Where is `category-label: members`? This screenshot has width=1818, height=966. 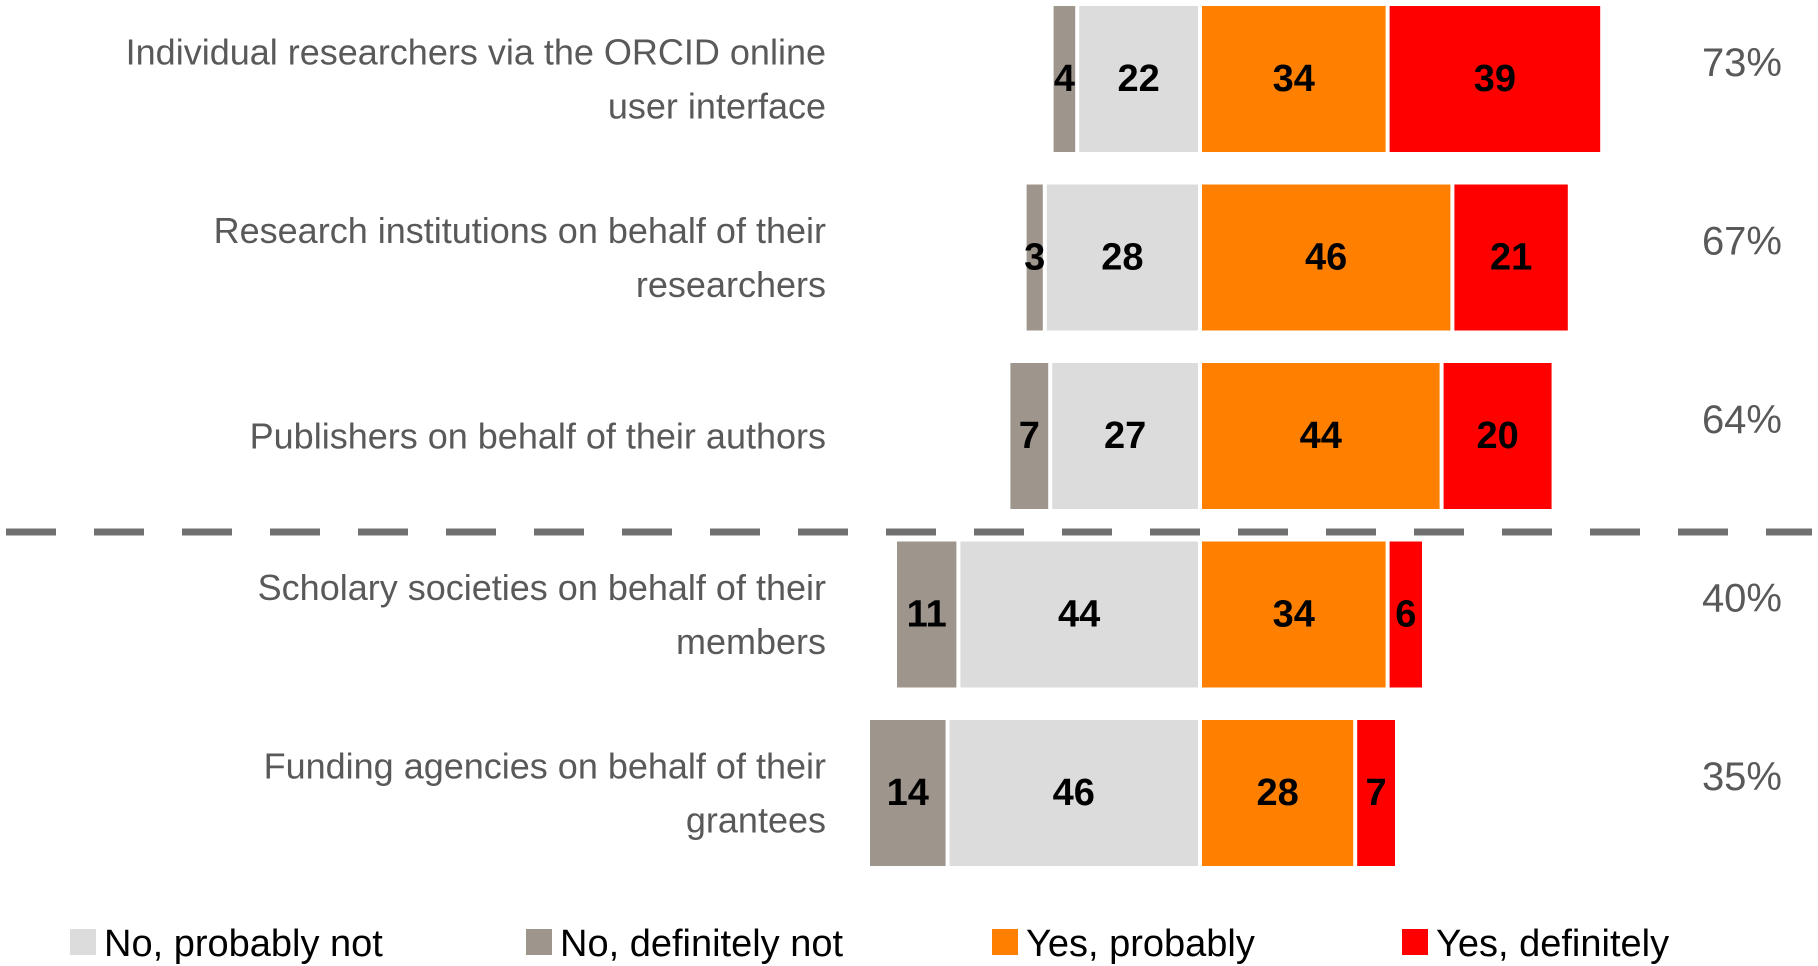
category-label: members is located at coordinates (751, 641).